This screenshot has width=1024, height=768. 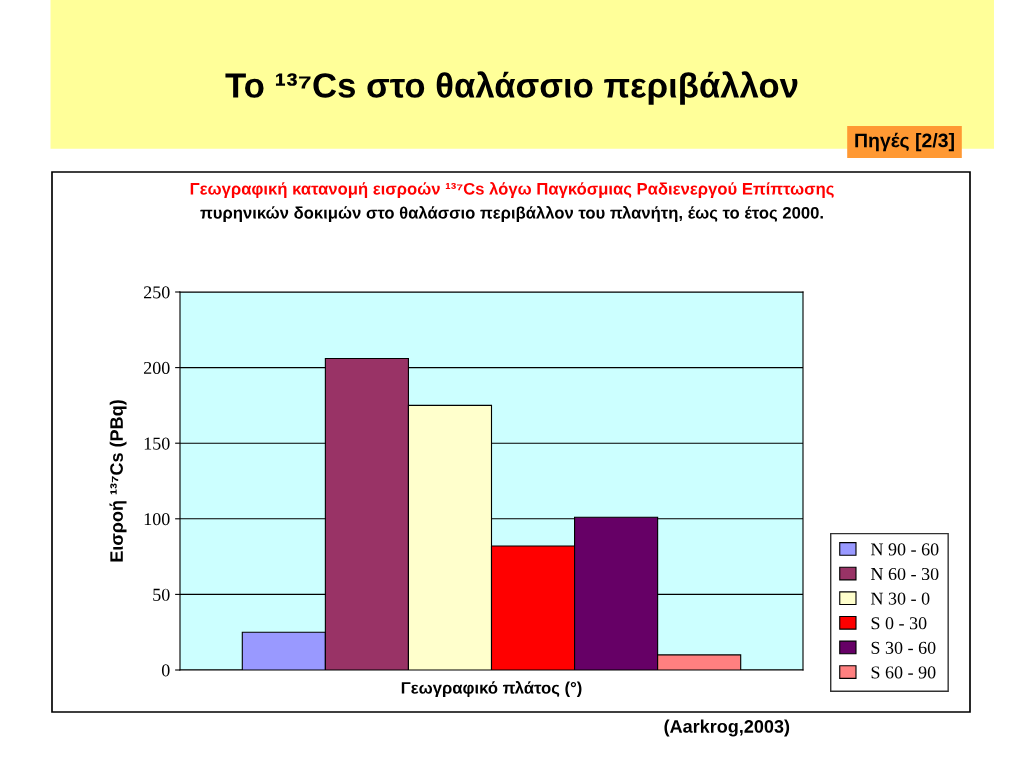 I want to click on text: (Aarkrog,2003), so click(x=727, y=728).